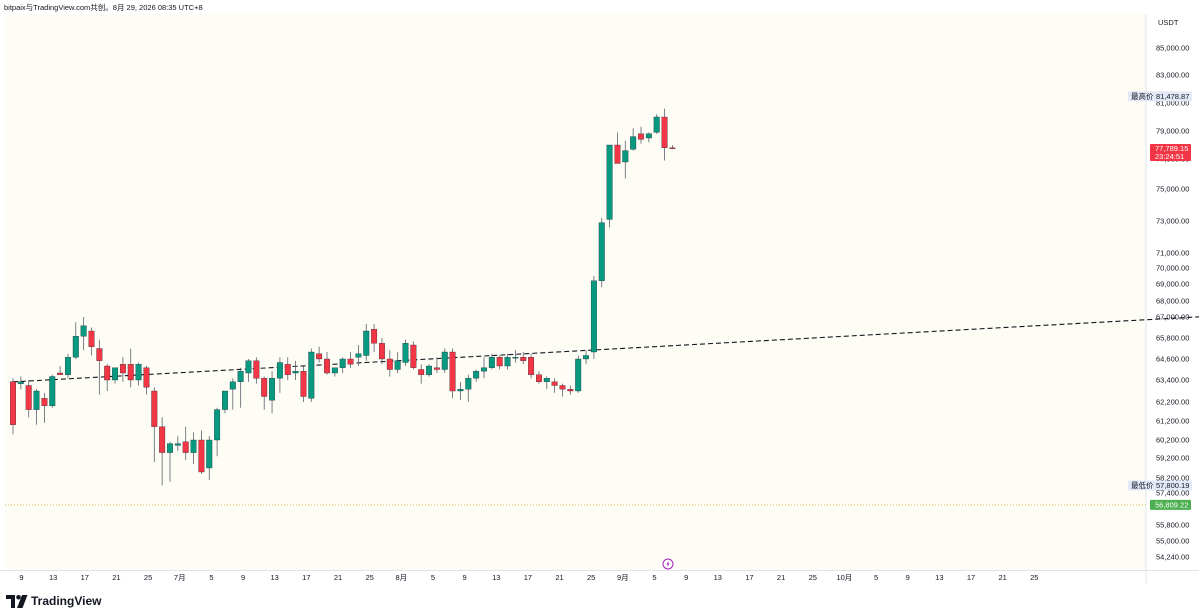 The width and height of the screenshot is (1199, 616). Describe the element at coordinates (1142, 96) in the screenshot. I see `high-price-tag-label: 最高价` at that location.